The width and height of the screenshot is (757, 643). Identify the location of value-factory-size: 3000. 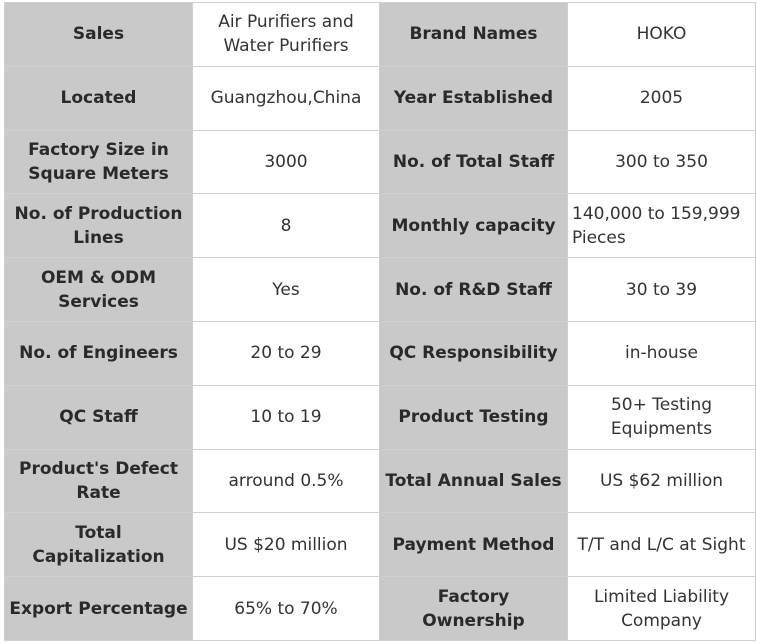
(286, 162).